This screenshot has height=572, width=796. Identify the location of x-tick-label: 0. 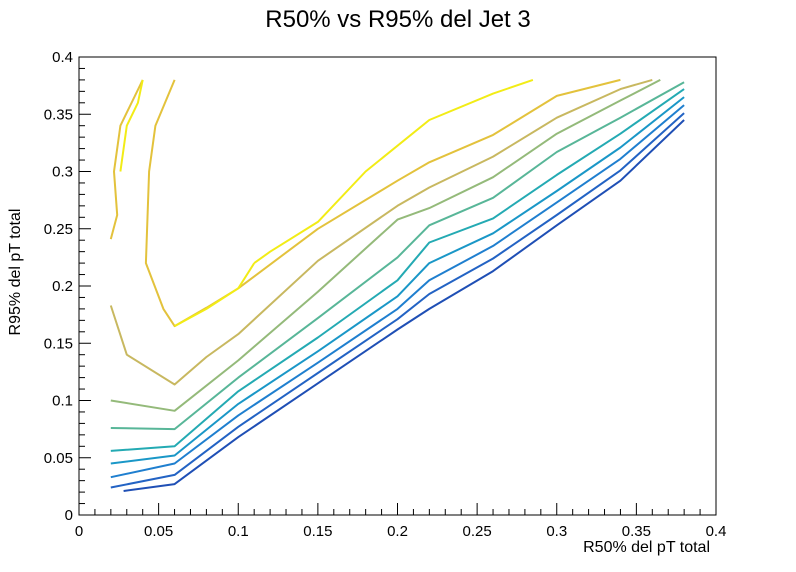
(79, 531).